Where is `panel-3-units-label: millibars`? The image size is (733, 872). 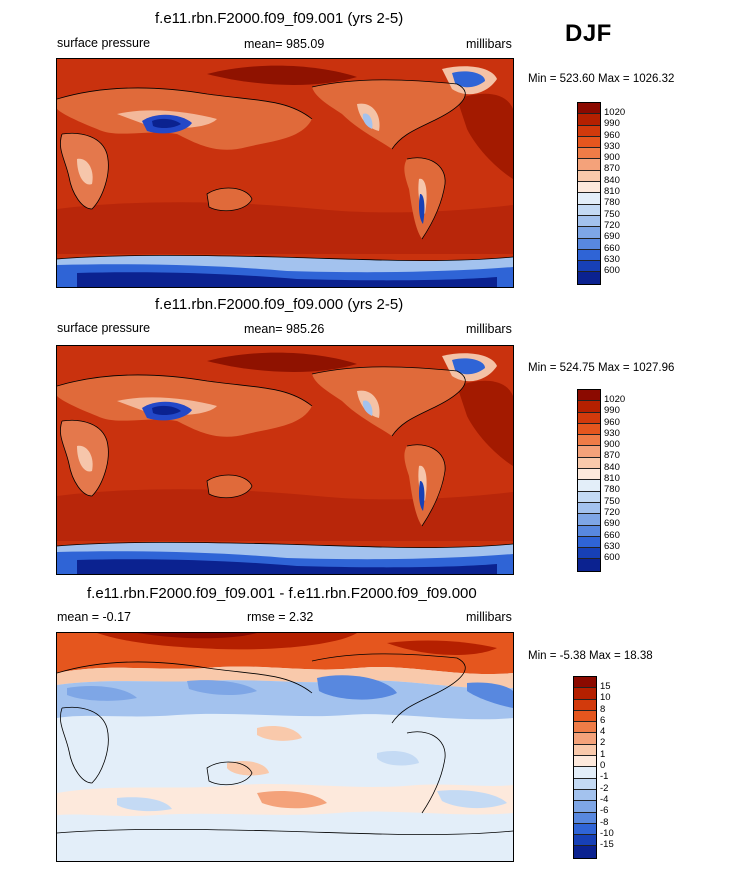
panel-3-units-label: millibars is located at coordinates (489, 617).